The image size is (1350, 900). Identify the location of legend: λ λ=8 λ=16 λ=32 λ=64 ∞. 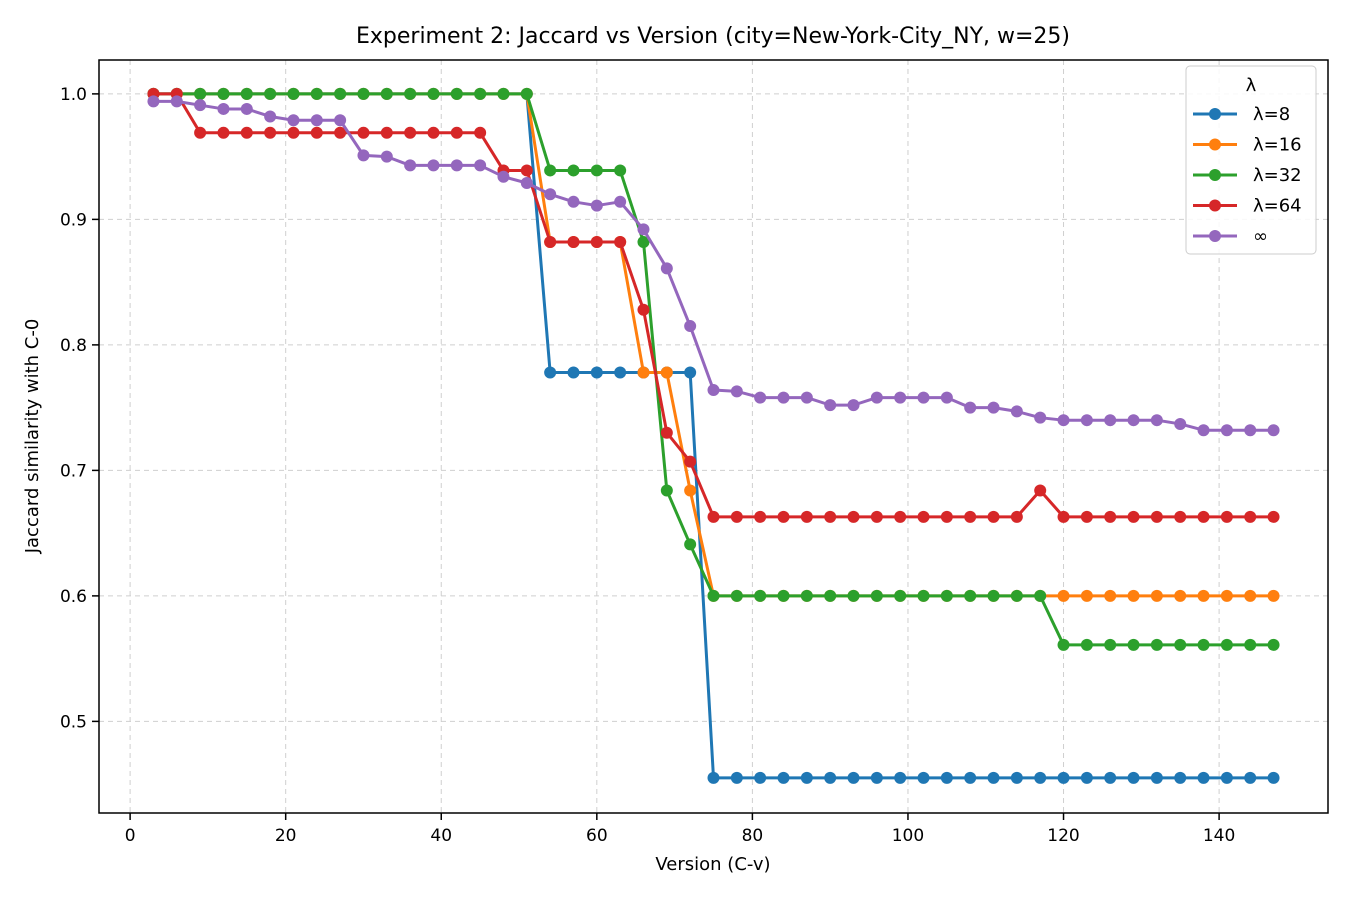
(1251, 160).